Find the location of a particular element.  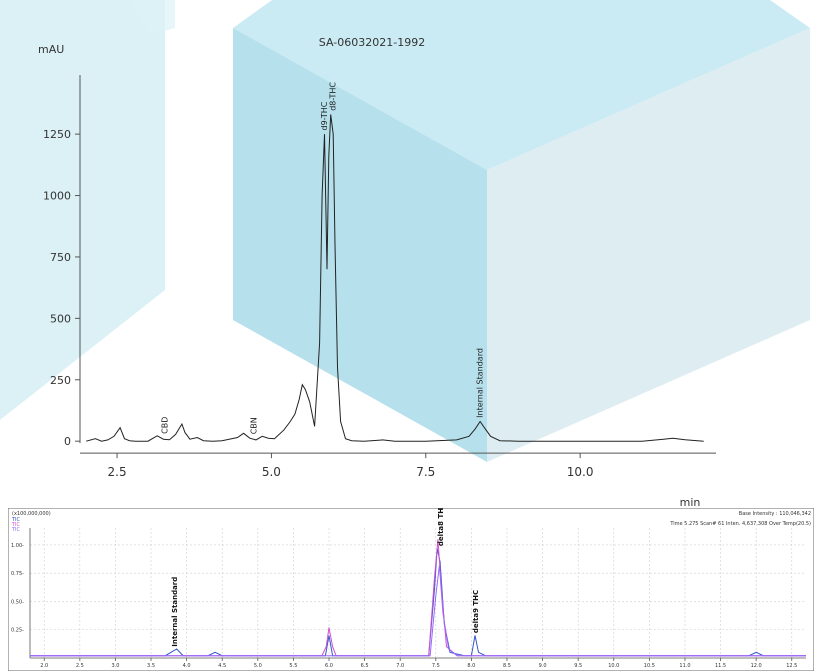

y-axis: 0 250 500 750 1000 1250 is located at coordinates (62, 261).